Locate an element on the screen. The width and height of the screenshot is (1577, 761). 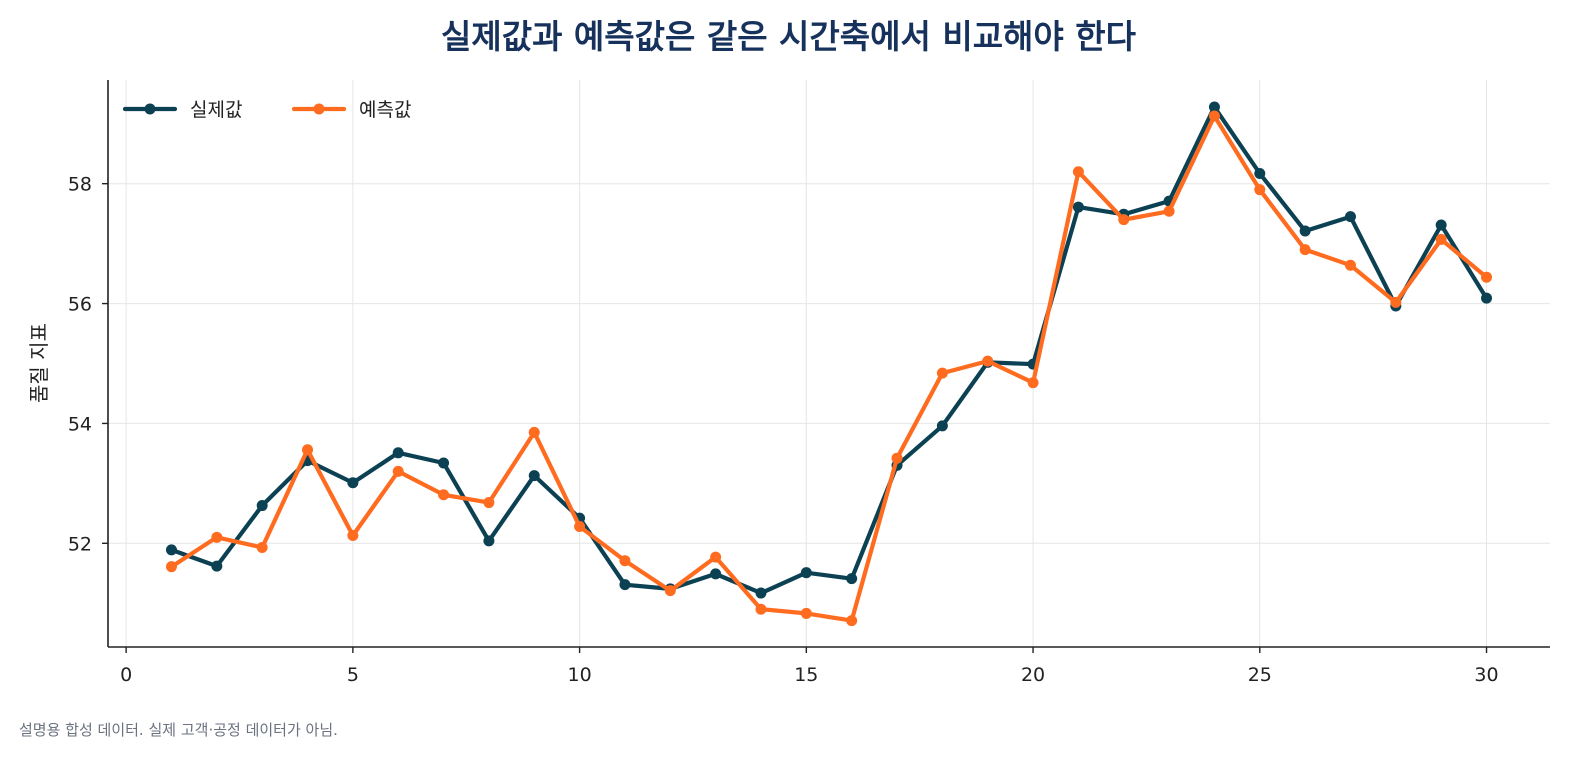
legend-entry-1: 실제값 is located at coordinates (216, 110).